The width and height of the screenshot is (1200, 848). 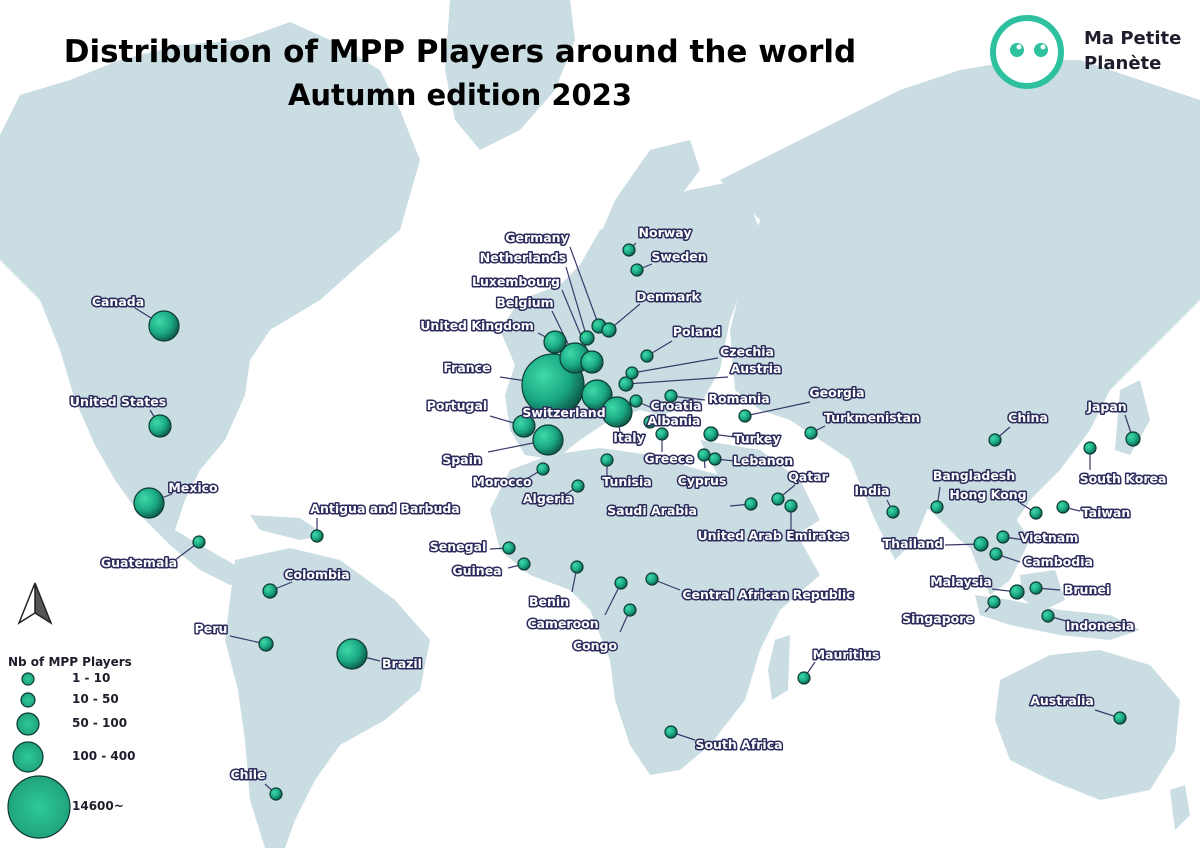 I want to click on bubble-singapore, so click(x=994, y=602).